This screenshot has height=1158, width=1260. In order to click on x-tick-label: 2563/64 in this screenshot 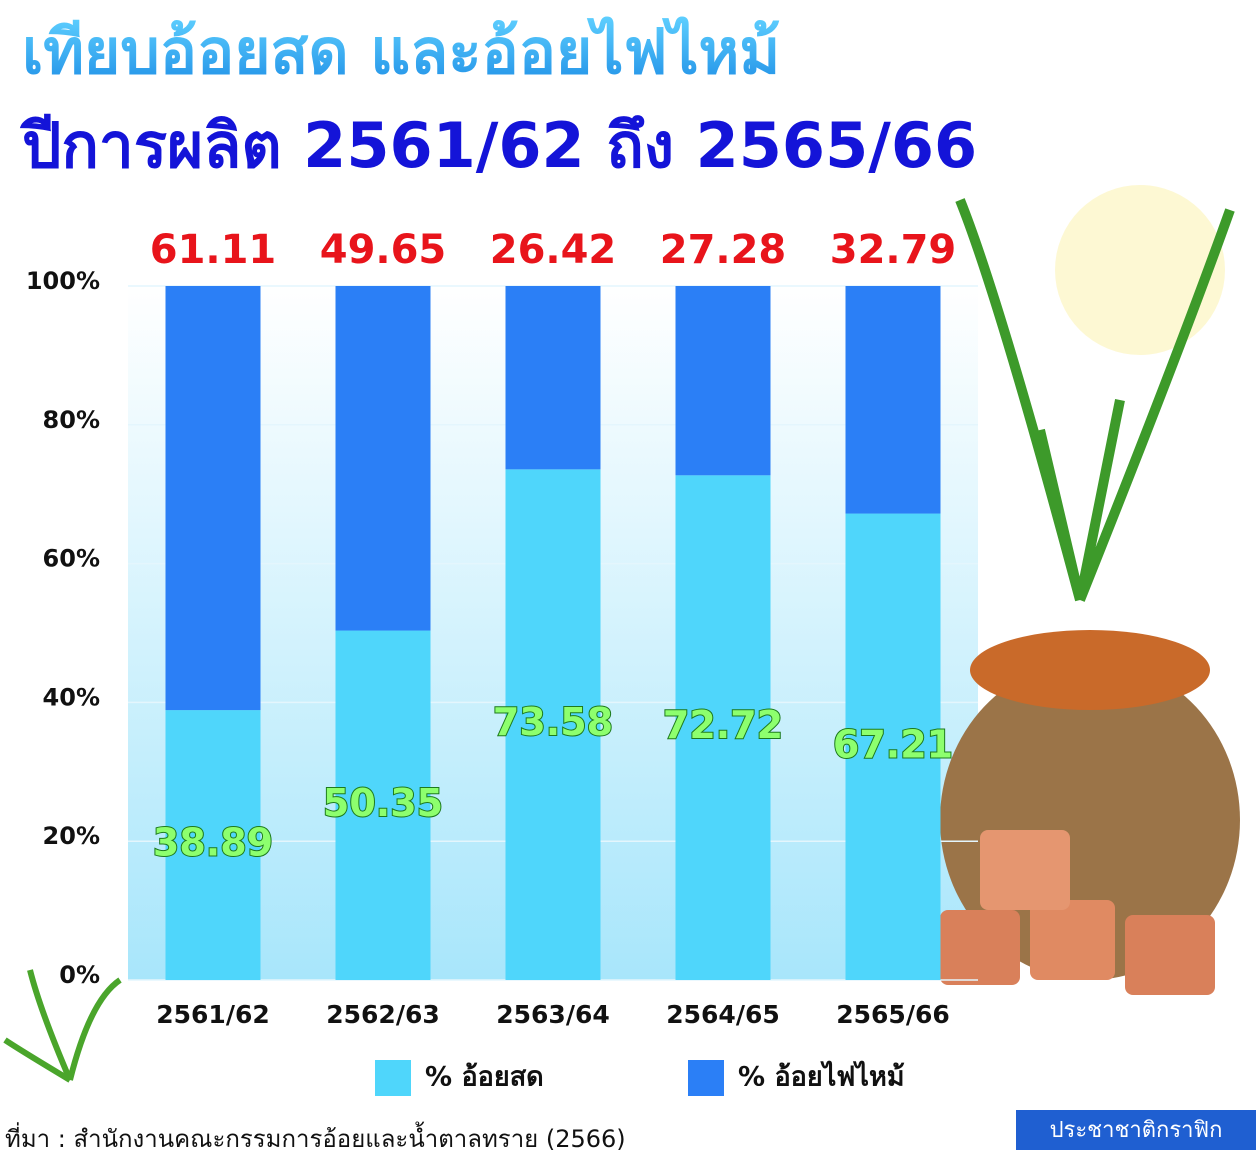, I will do `click(553, 1014)`.